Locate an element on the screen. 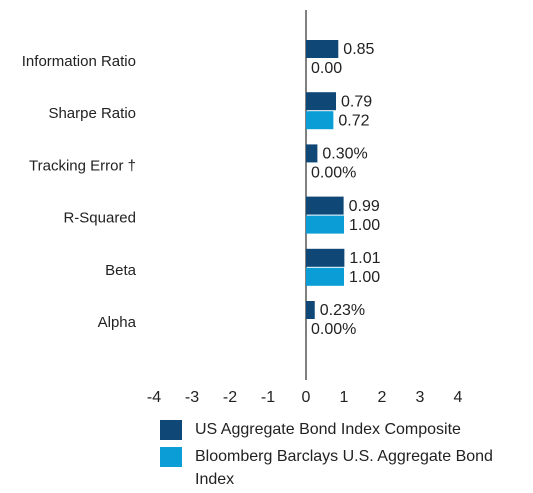  x-tick-label: -1 is located at coordinates (268, 397).